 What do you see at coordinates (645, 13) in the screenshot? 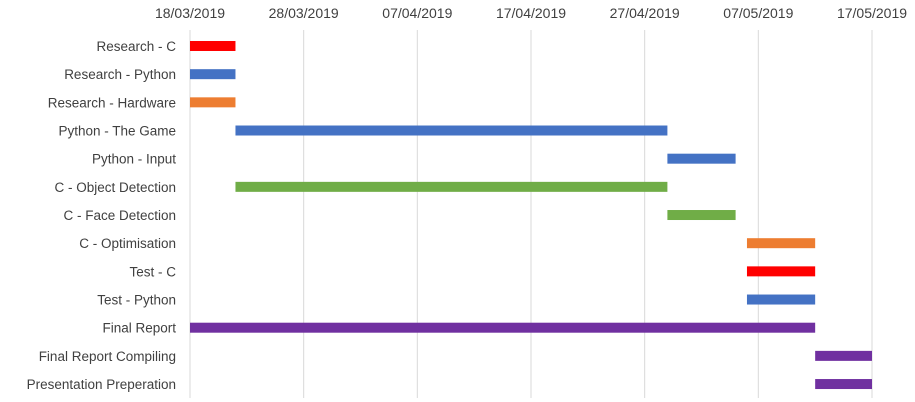
I see `x-tick-label: 27/04/2019` at bounding box center [645, 13].